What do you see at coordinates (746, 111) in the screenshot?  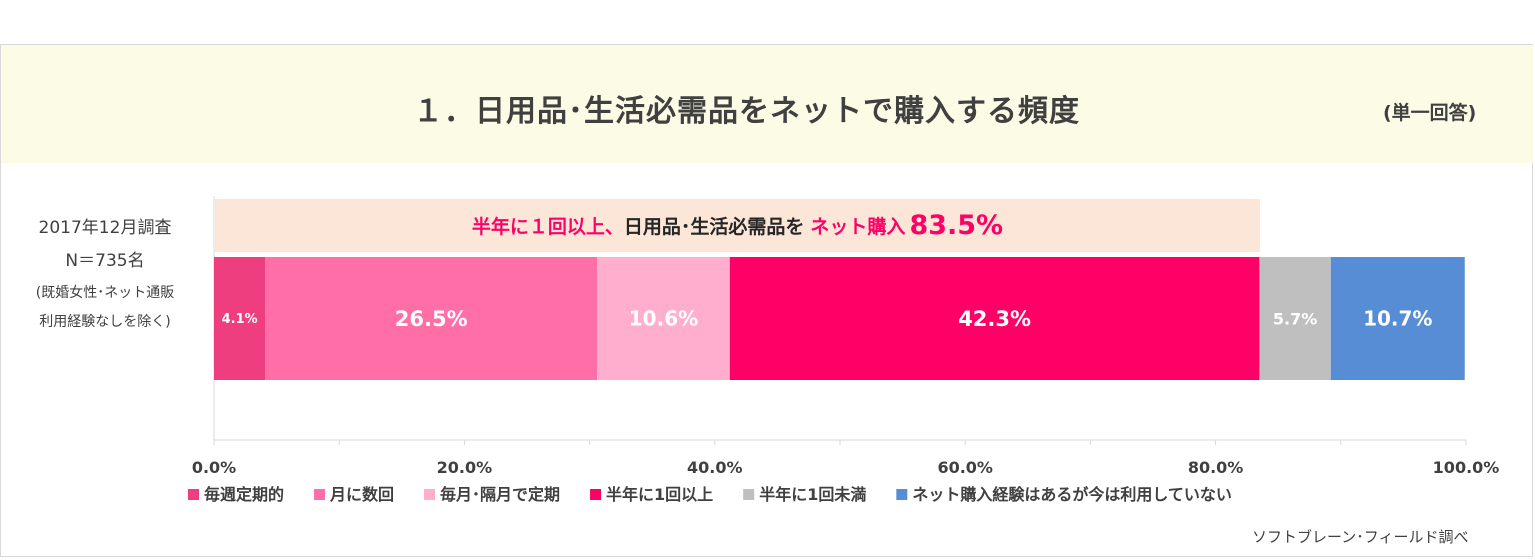 I see `chart-title: １．日用品･生活必需品をネットで購入する頻度` at bounding box center [746, 111].